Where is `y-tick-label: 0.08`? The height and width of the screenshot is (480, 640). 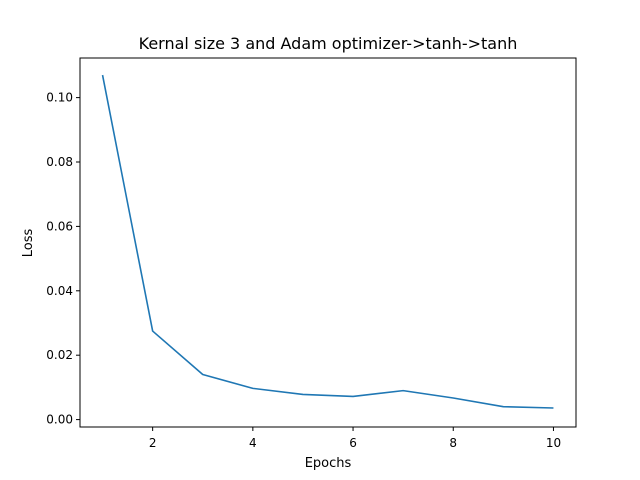
y-tick-label: 0.08 is located at coordinates (59, 162).